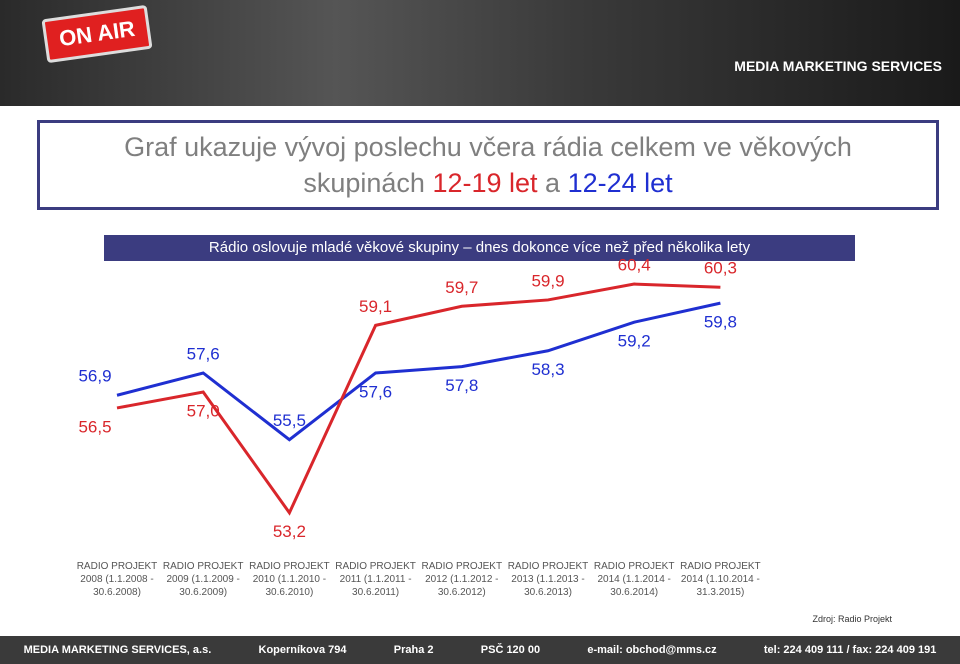 This screenshot has width=960, height=664. What do you see at coordinates (289, 420) in the screenshot?
I see `data-label: 55,5` at bounding box center [289, 420].